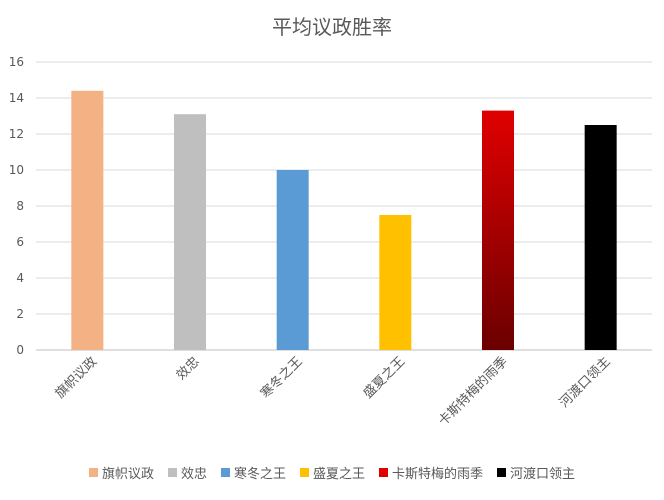 The width and height of the screenshot is (664, 500). I want to click on legend-label: 盛夏之王, so click(339, 474).